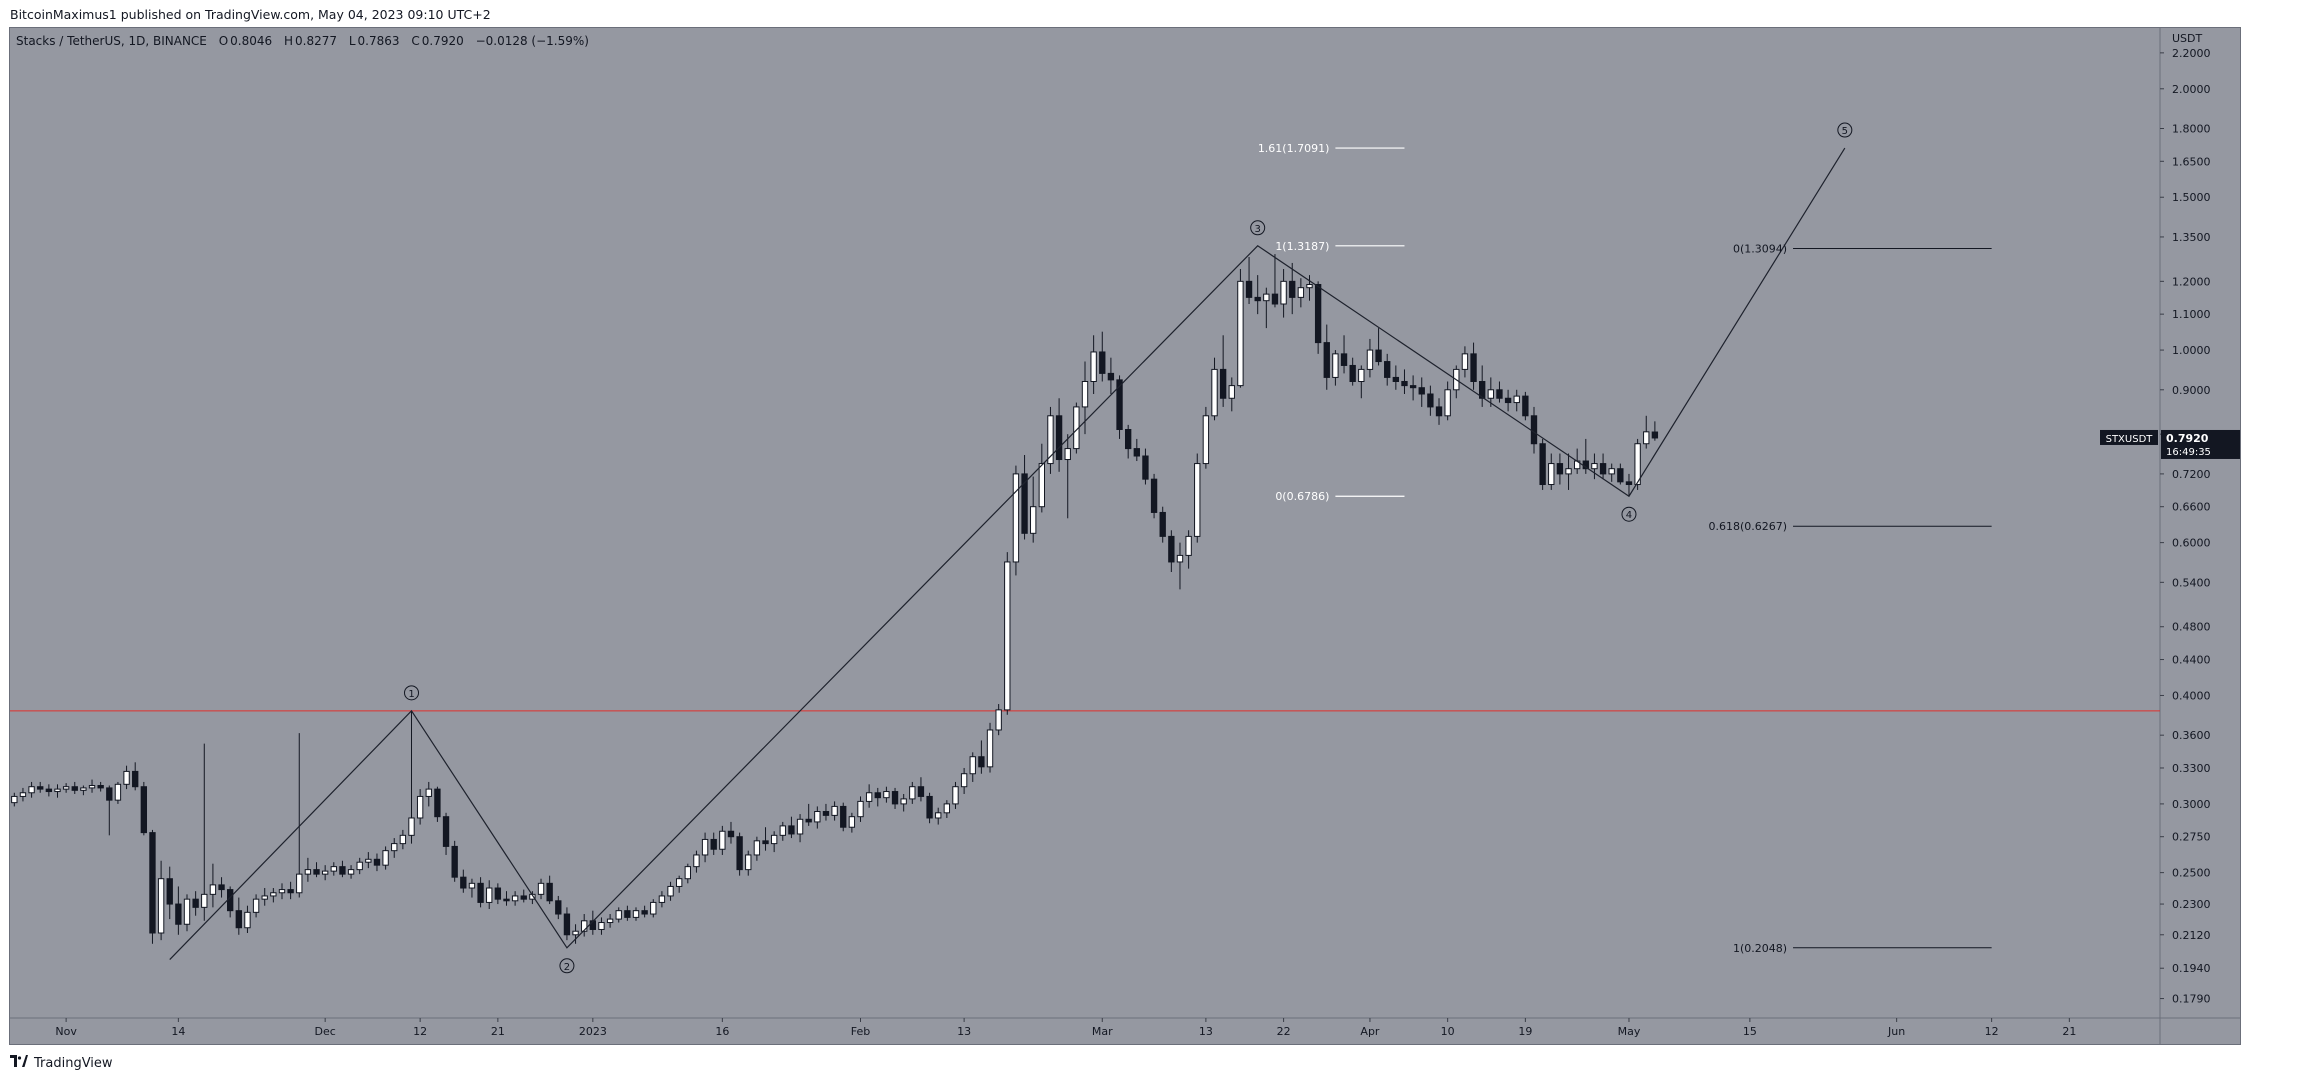  What do you see at coordinates (61, 1063) in the screenshot?
I see `footer: TradingView` at bounding box center [61, 1063].